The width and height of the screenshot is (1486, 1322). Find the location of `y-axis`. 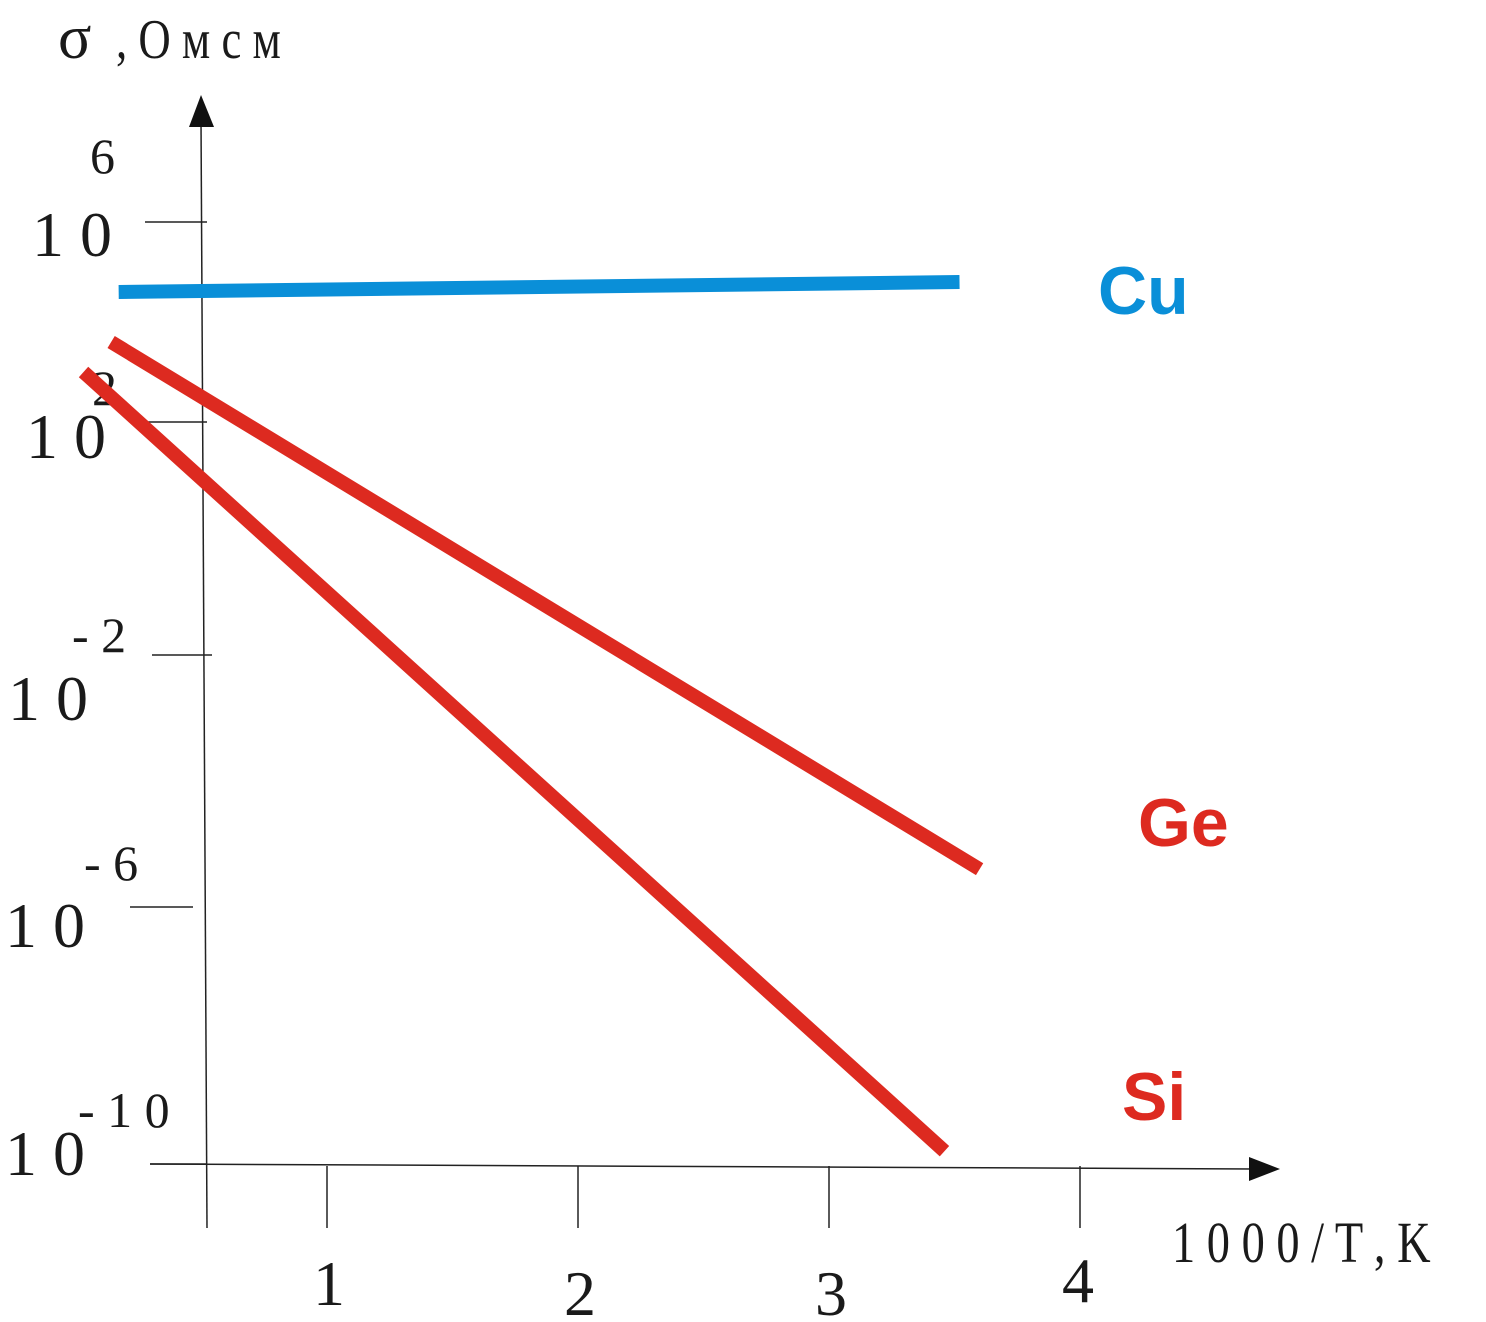

y-axis is located at coordinates (204, 674).